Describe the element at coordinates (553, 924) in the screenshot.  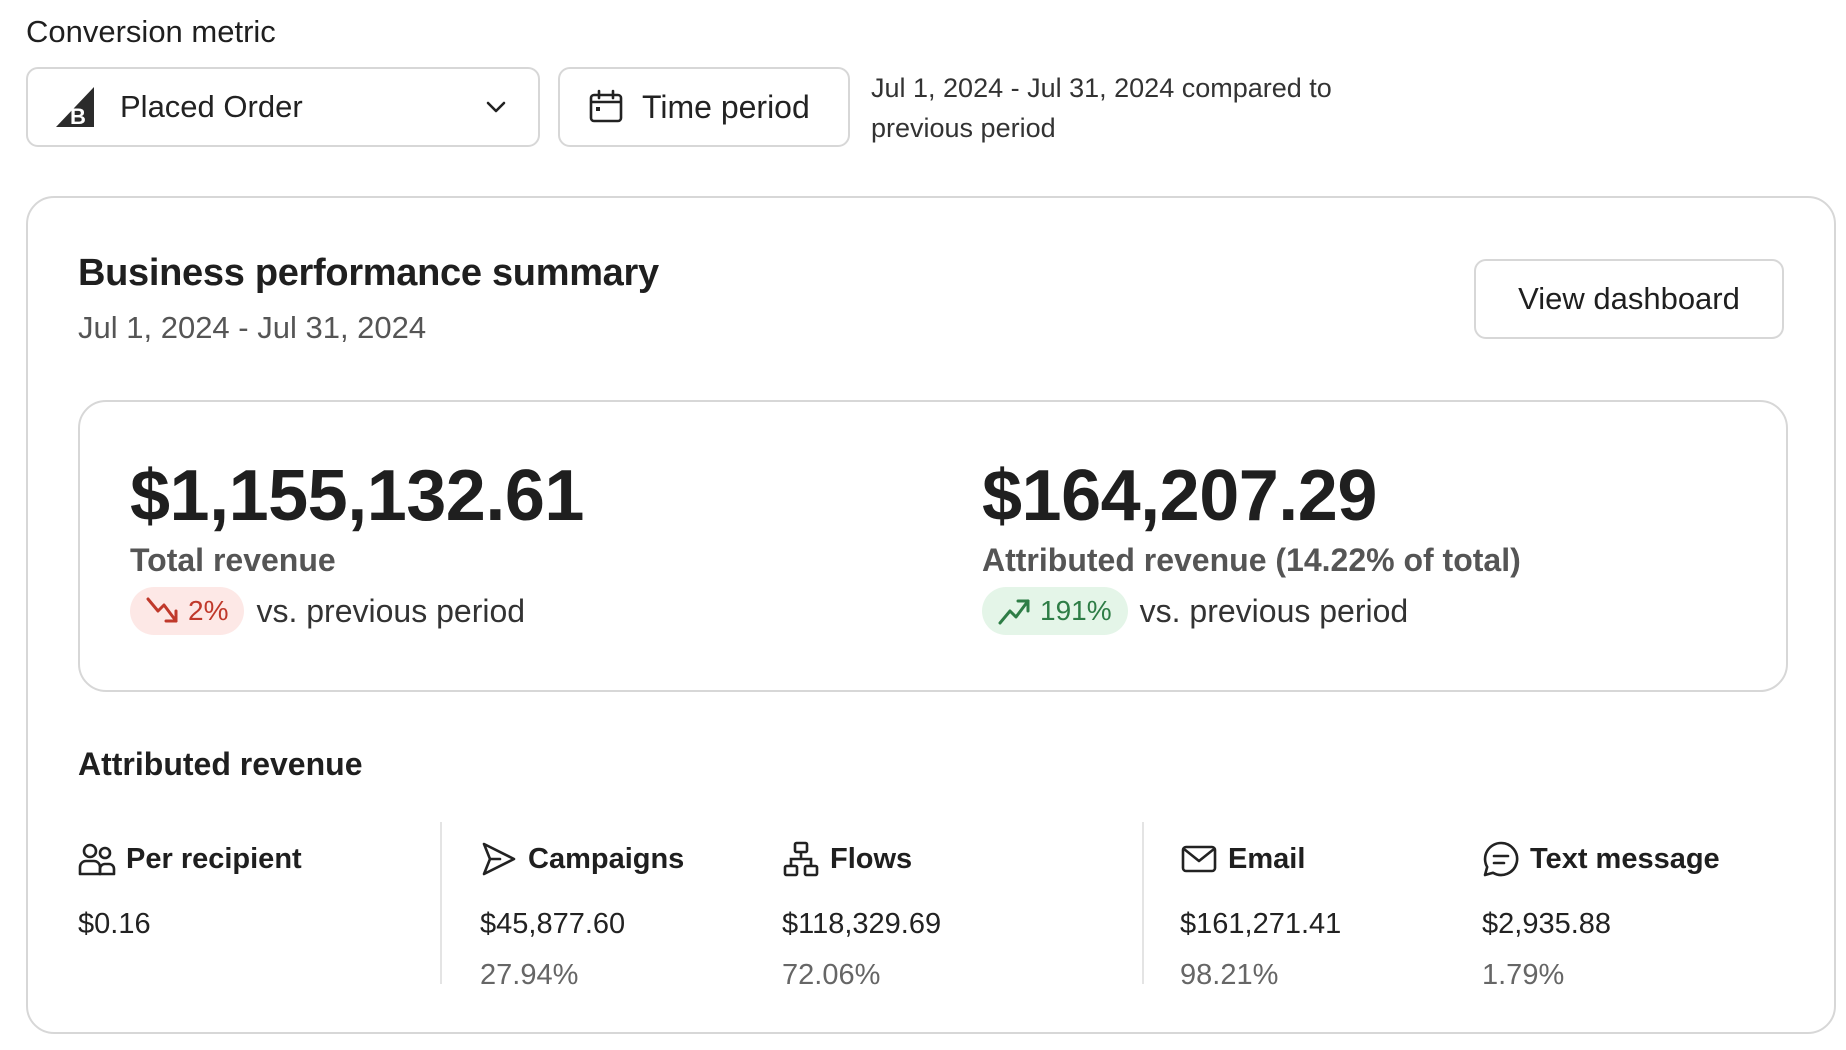
I see `campaigns-value: $45,877.60` at that location.